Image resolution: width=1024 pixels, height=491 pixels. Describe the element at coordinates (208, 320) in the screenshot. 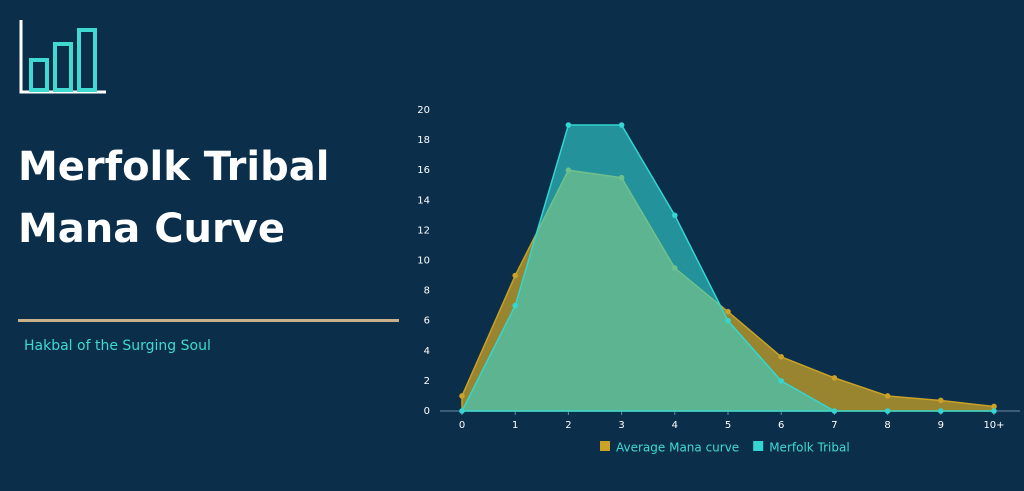

I see `divider` at that location.